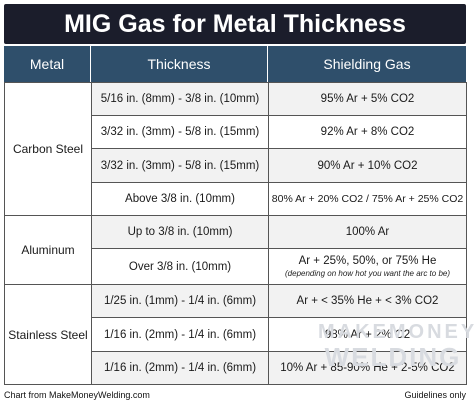  Describe the element at coordinates (367, 368) in the screenshot. I see `gas-cell: 10% Ar + 85-90% He + 2-5% CO2` at that location.